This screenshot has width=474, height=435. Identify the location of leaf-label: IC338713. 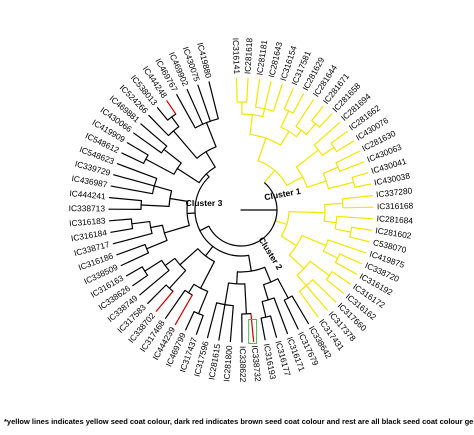
(87, 208).